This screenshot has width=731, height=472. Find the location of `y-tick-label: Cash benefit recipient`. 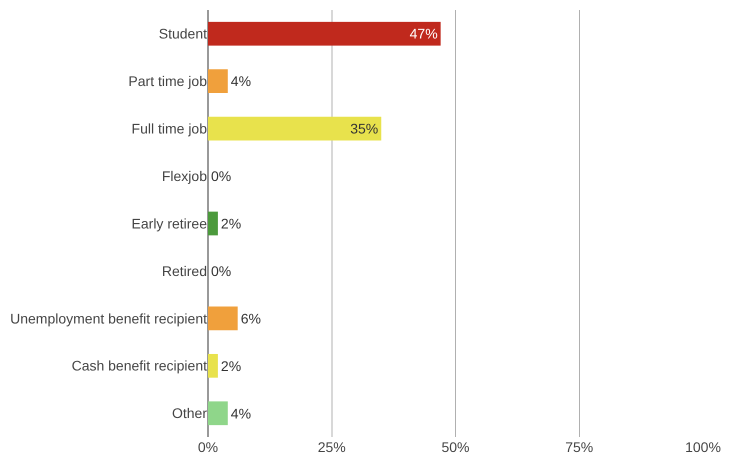

y-tick-label: Cash benefit recipient is located at coordinates (140, 366).